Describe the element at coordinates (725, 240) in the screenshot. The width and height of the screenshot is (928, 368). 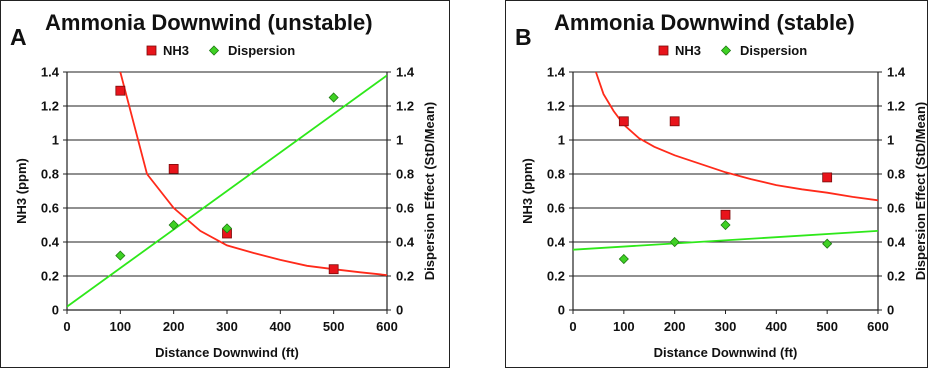
I see `dispersion-trendline` at that location.